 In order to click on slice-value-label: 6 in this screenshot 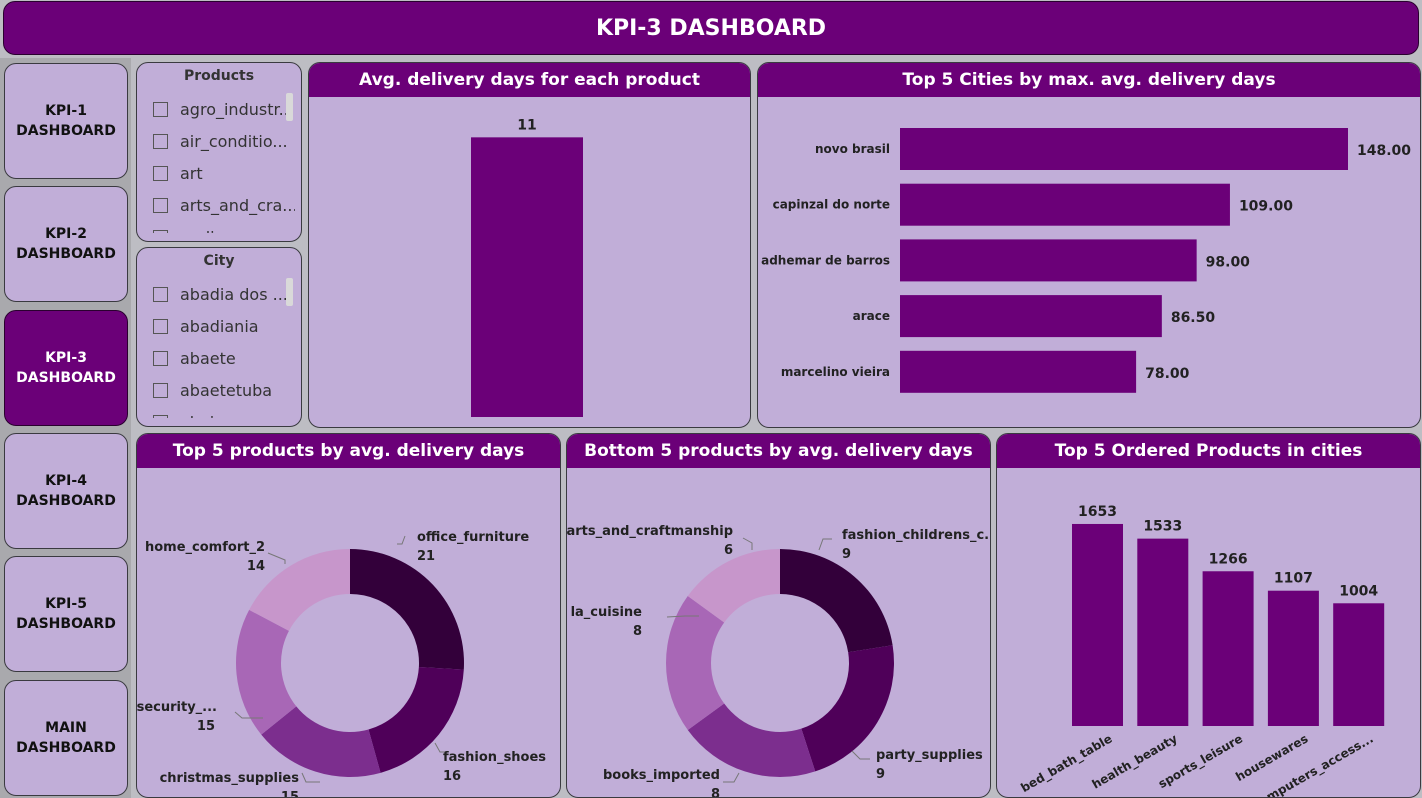, I will do `click(728, 550)`.